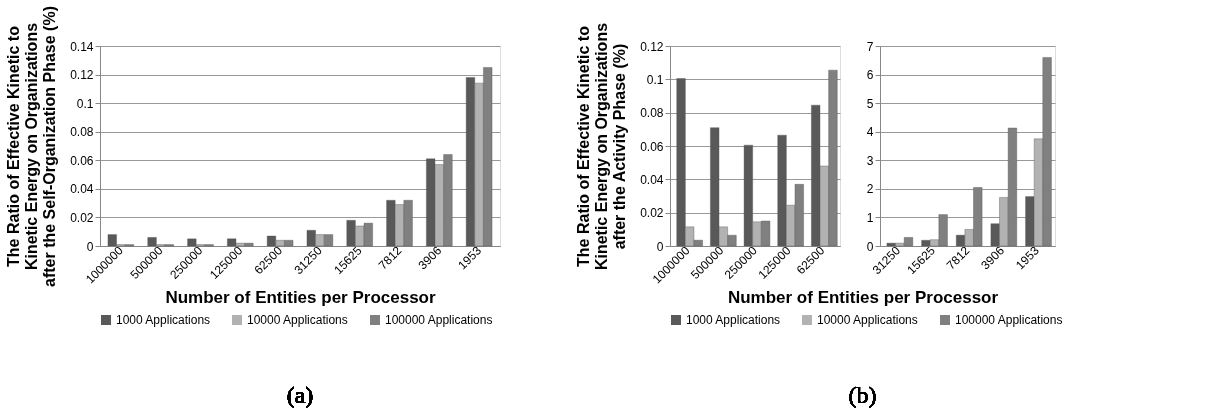  What do you see at coordinates (602, 146) in the screenshot?
I see `y-axis-title: The Ratio of Effective Kinetic to Kinetic Energy on Organizations after the Activity Phase (%)` at bounding box center [602, 146].